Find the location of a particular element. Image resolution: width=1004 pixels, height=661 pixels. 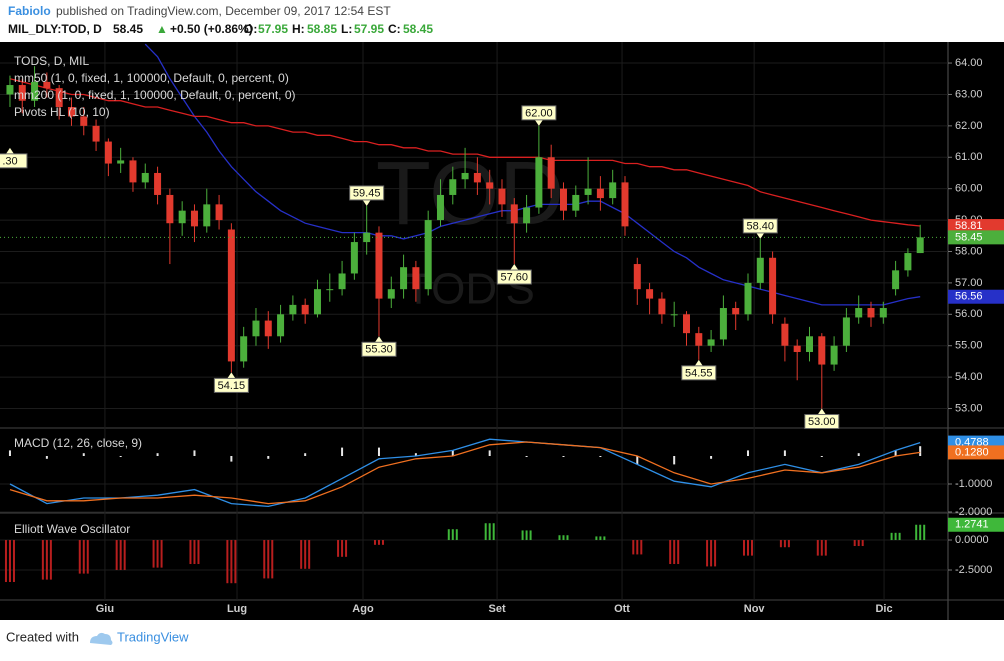

author: Fabiolo is located at coordinates (29, 11).